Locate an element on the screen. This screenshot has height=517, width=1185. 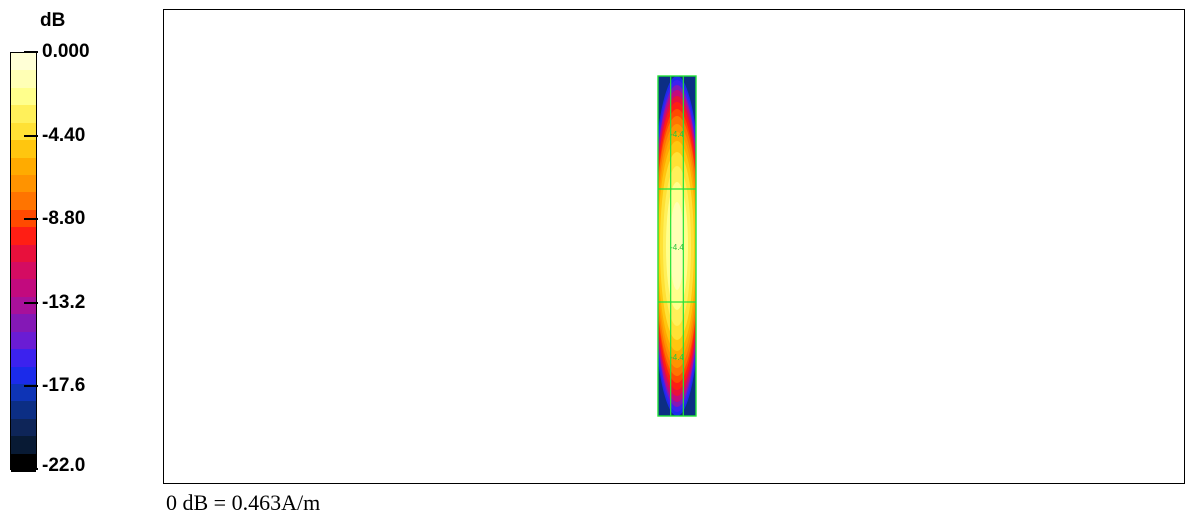
colorbar-tick-label: -4.40 is located at coordinates (64, 135).